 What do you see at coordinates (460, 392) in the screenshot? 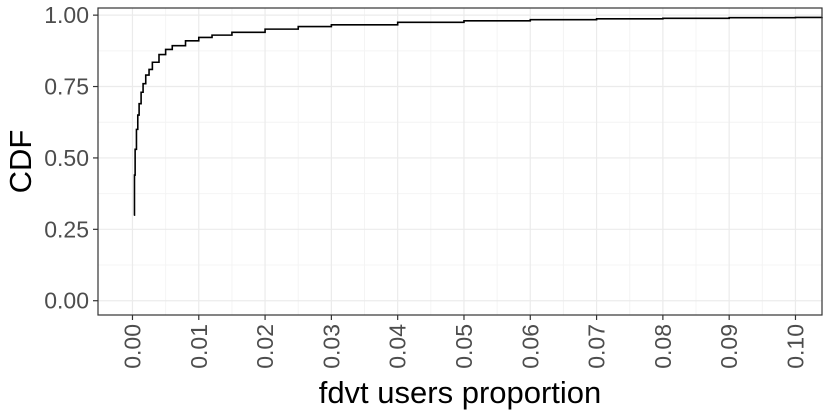
I see `x-axis-title: fdvt users proportion` at bounding box center [460, 392].